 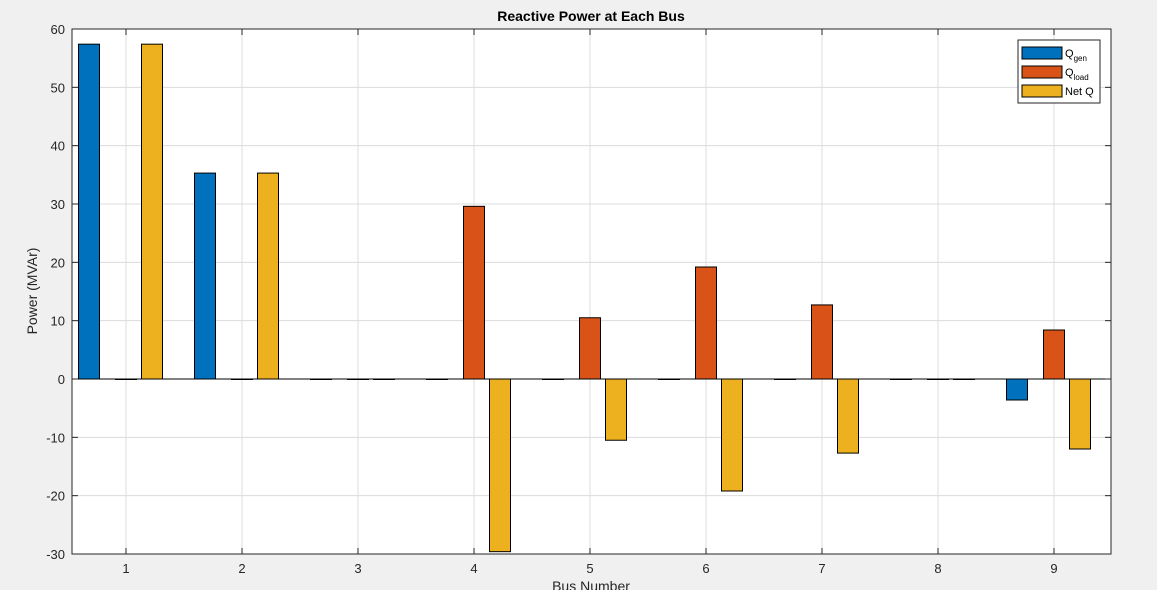 What do you see at coordinates (1080, 58) in the screenshot?
I see `legend-label-subscript: gen` at bounding box center [1080, 58].